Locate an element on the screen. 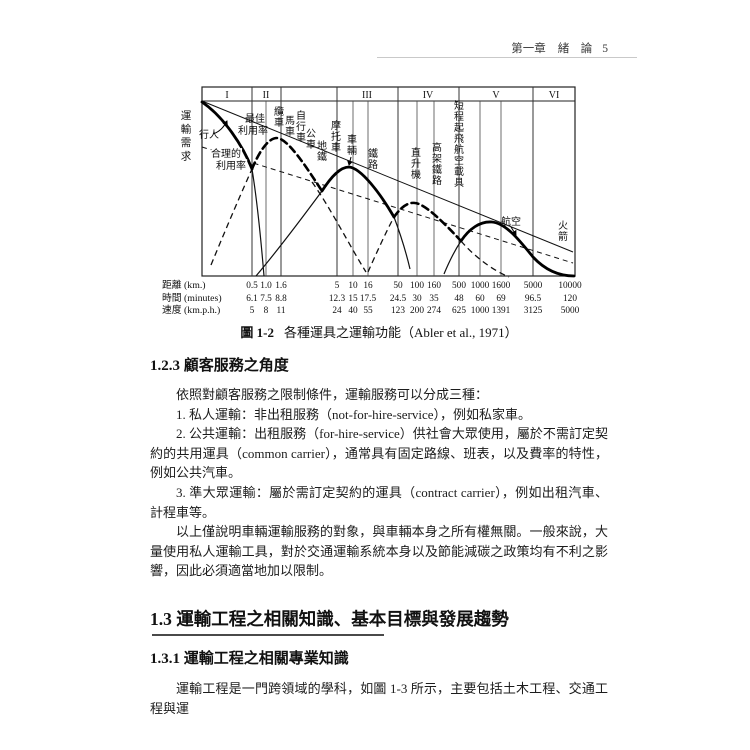  header-rule is located at coordinates (507, 57).